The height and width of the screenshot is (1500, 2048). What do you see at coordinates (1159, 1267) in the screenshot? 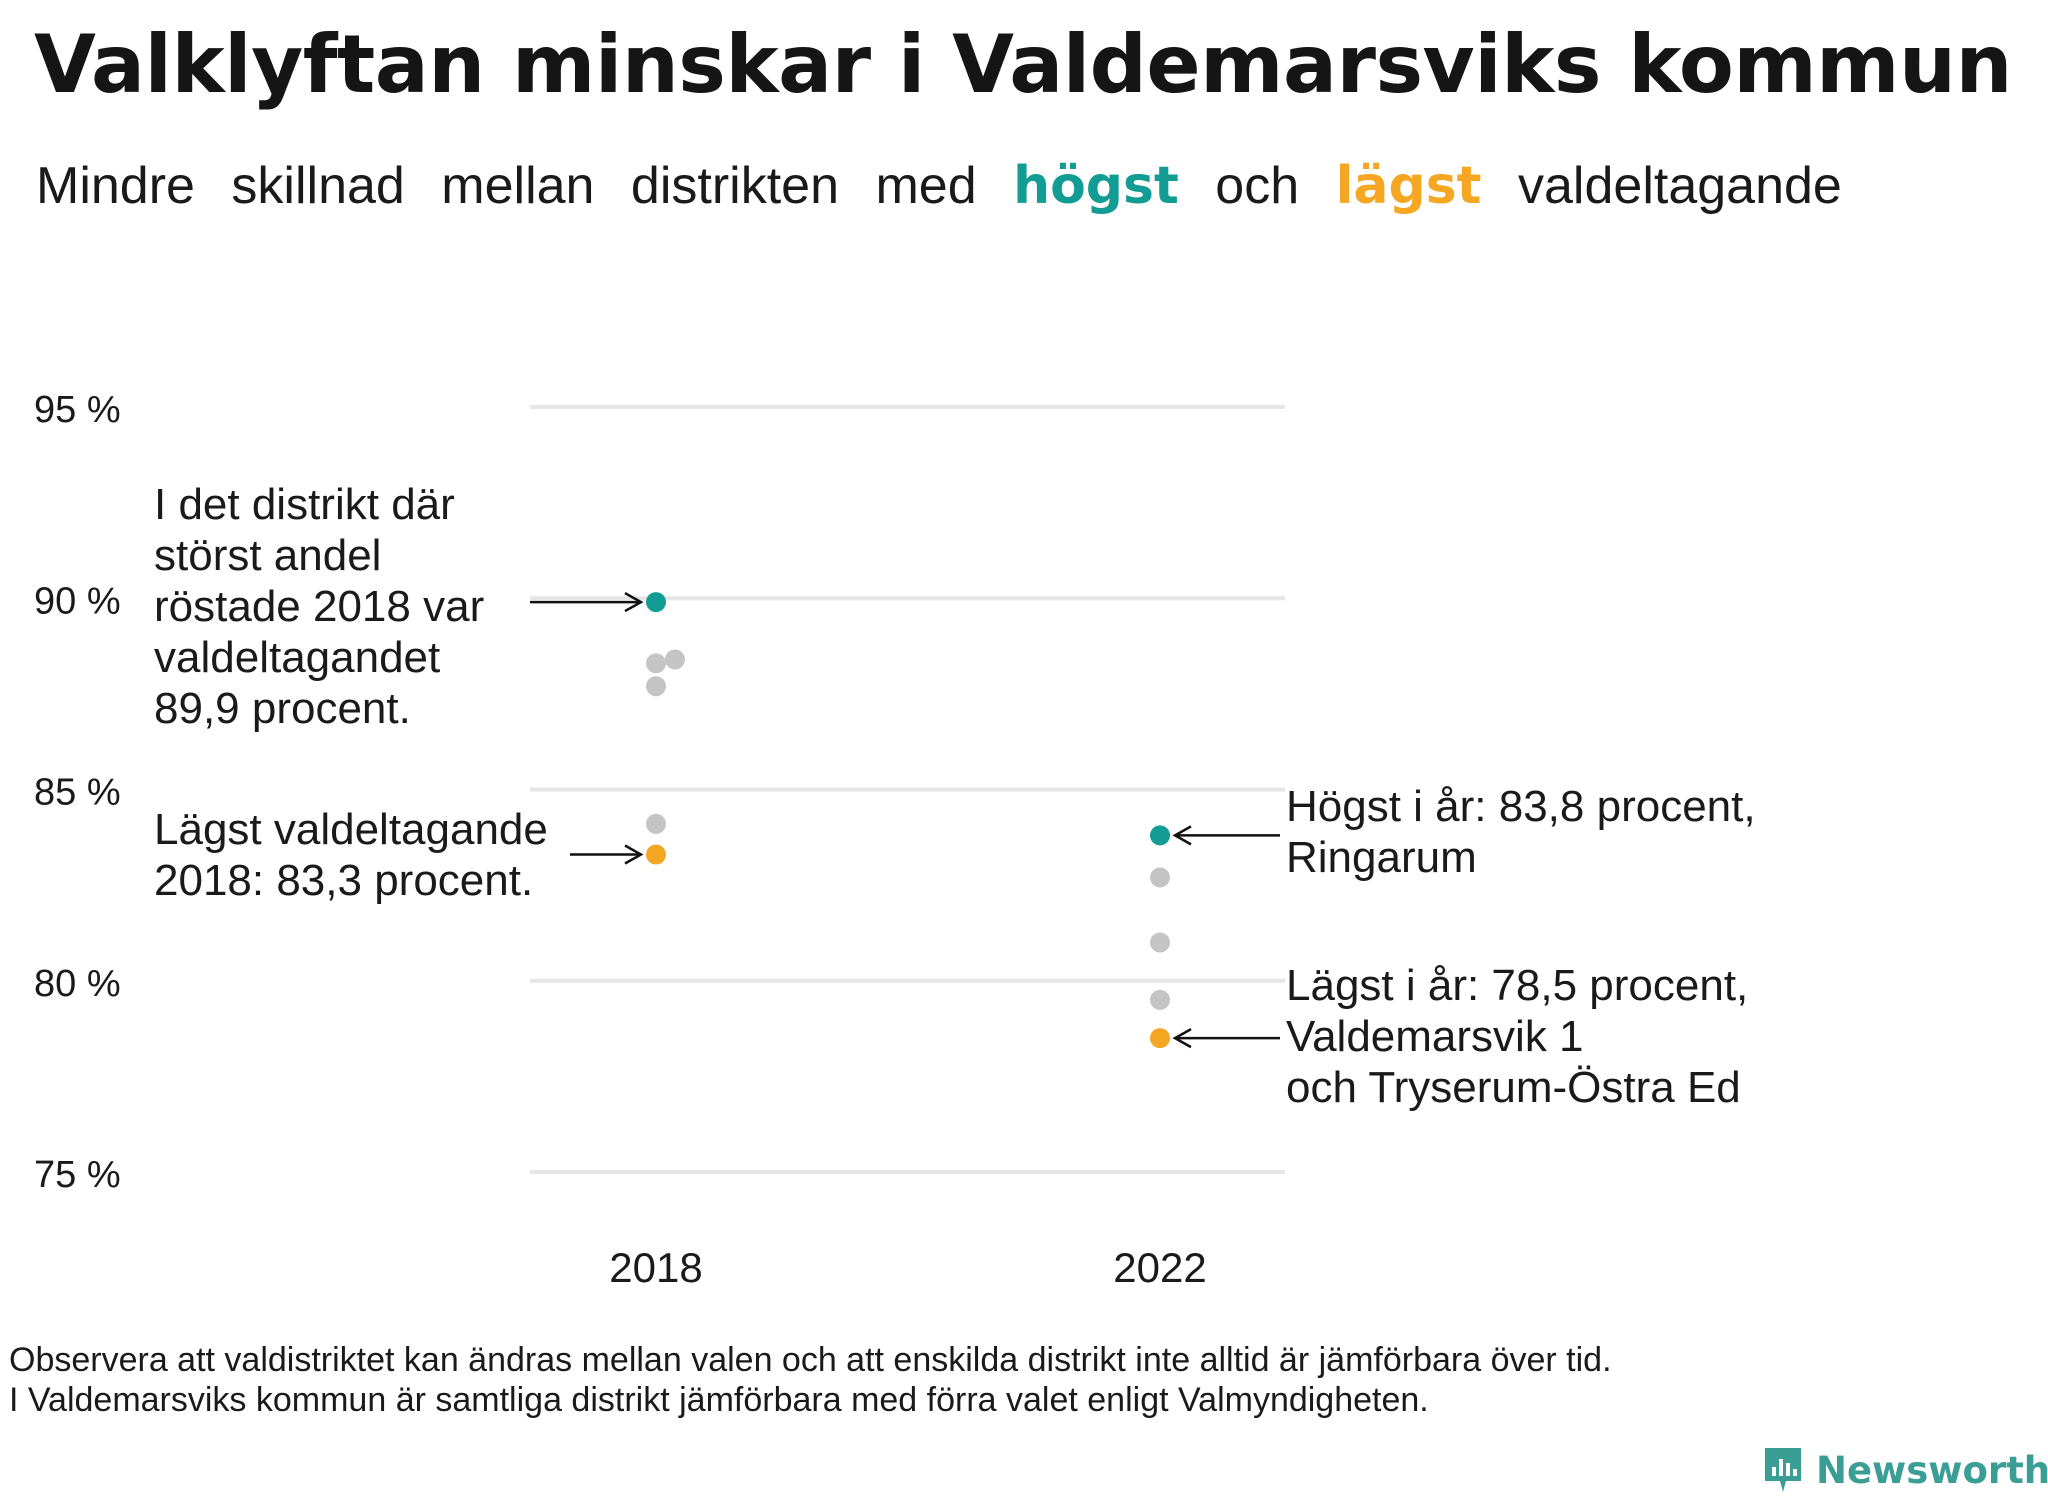
I see `x-tick-label: 2022` at bounding box center [1159, 1267].